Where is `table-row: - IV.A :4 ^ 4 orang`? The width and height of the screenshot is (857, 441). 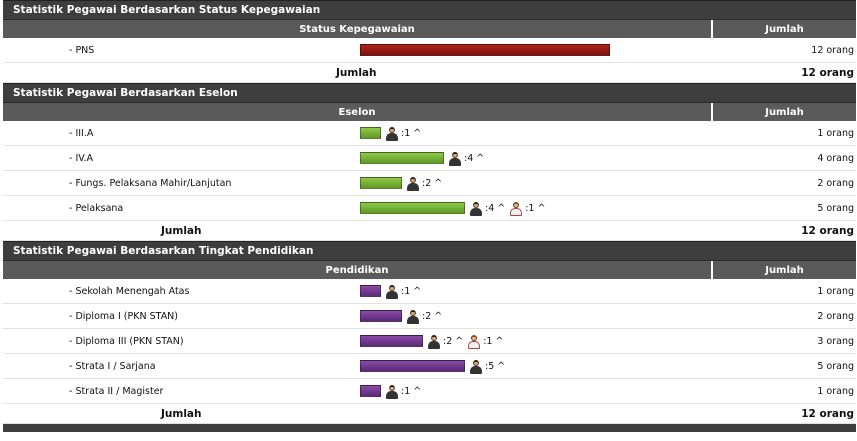
table-row: - IV.A :4 ^ 4 orang is located at coordinates (429, 158).